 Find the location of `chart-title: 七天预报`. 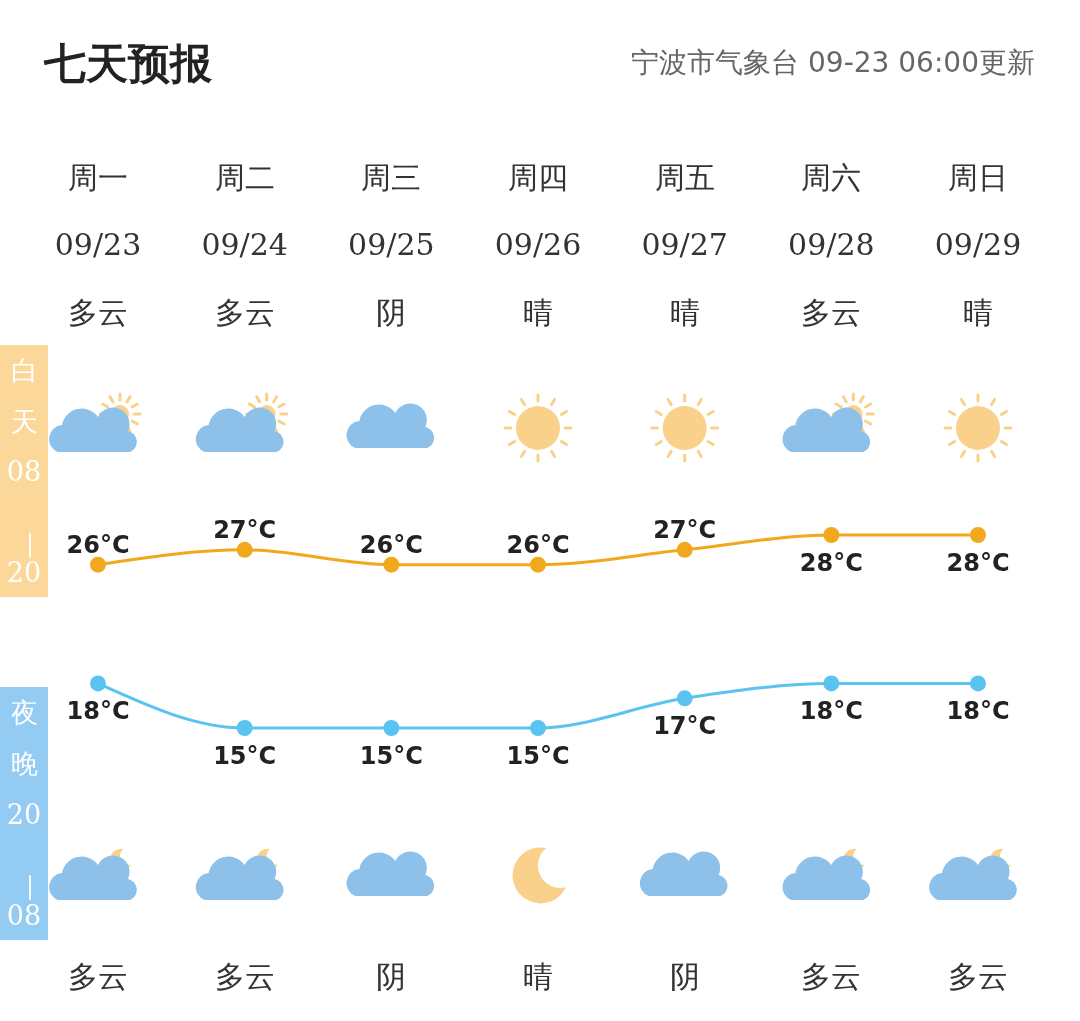

chart-title: 七天预报 is located at coordinates (128, 63).